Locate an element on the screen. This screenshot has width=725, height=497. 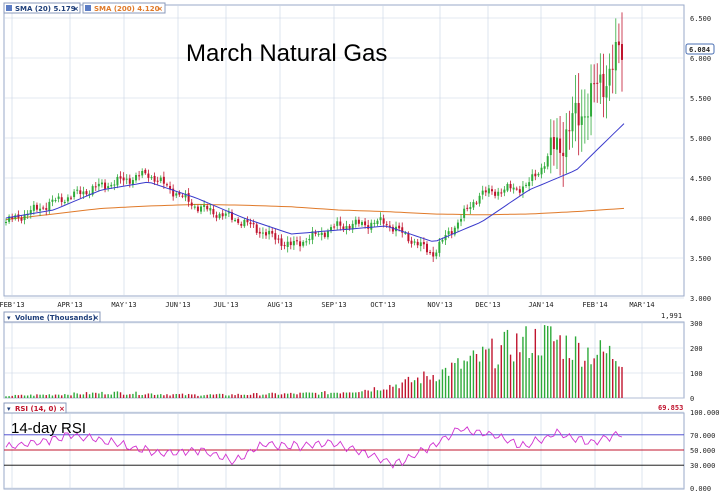
x-tick-label: SEP'13 is located at coordinates (333, 305).